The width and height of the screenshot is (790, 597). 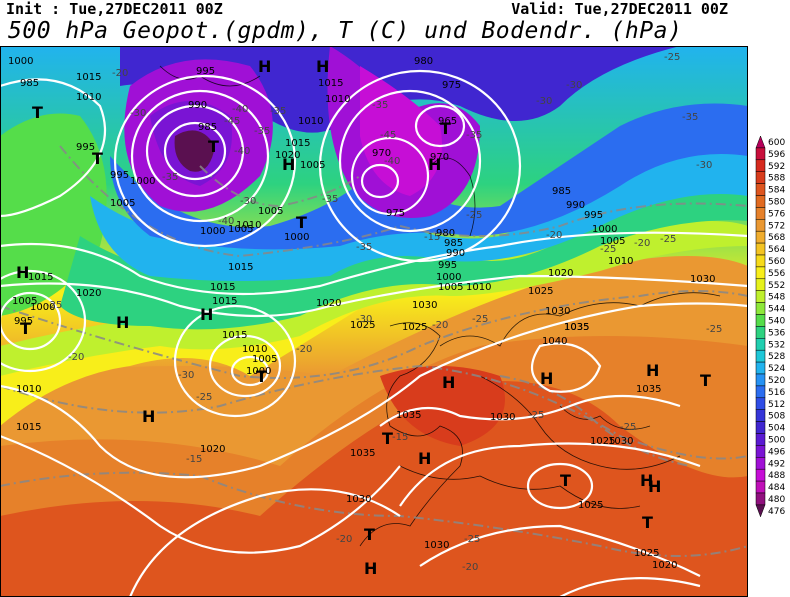 What do you see at coordinates (776, 464) in the screenshot?
I see `scale-label: 492` at bounding box center [776, 464].